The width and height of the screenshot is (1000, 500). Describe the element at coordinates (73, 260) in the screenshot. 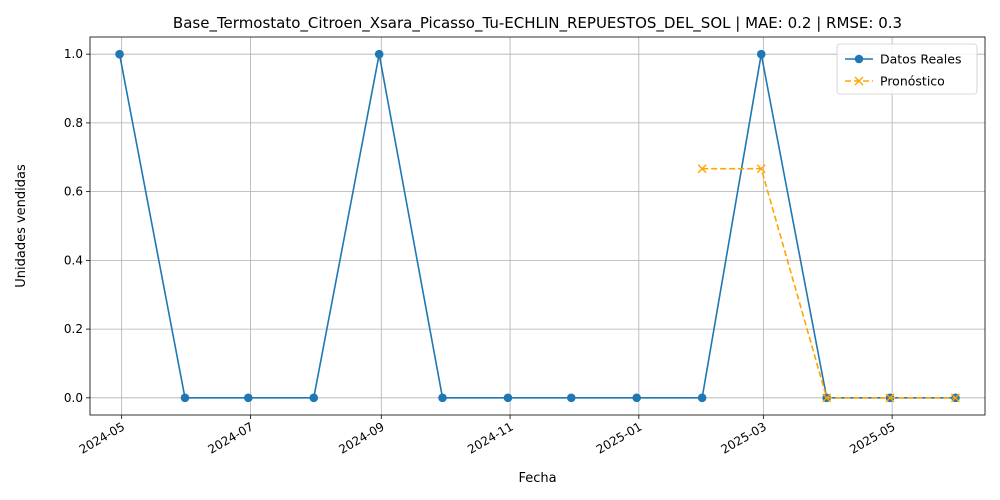

I see `y-tick-label: 0.4` at that location.